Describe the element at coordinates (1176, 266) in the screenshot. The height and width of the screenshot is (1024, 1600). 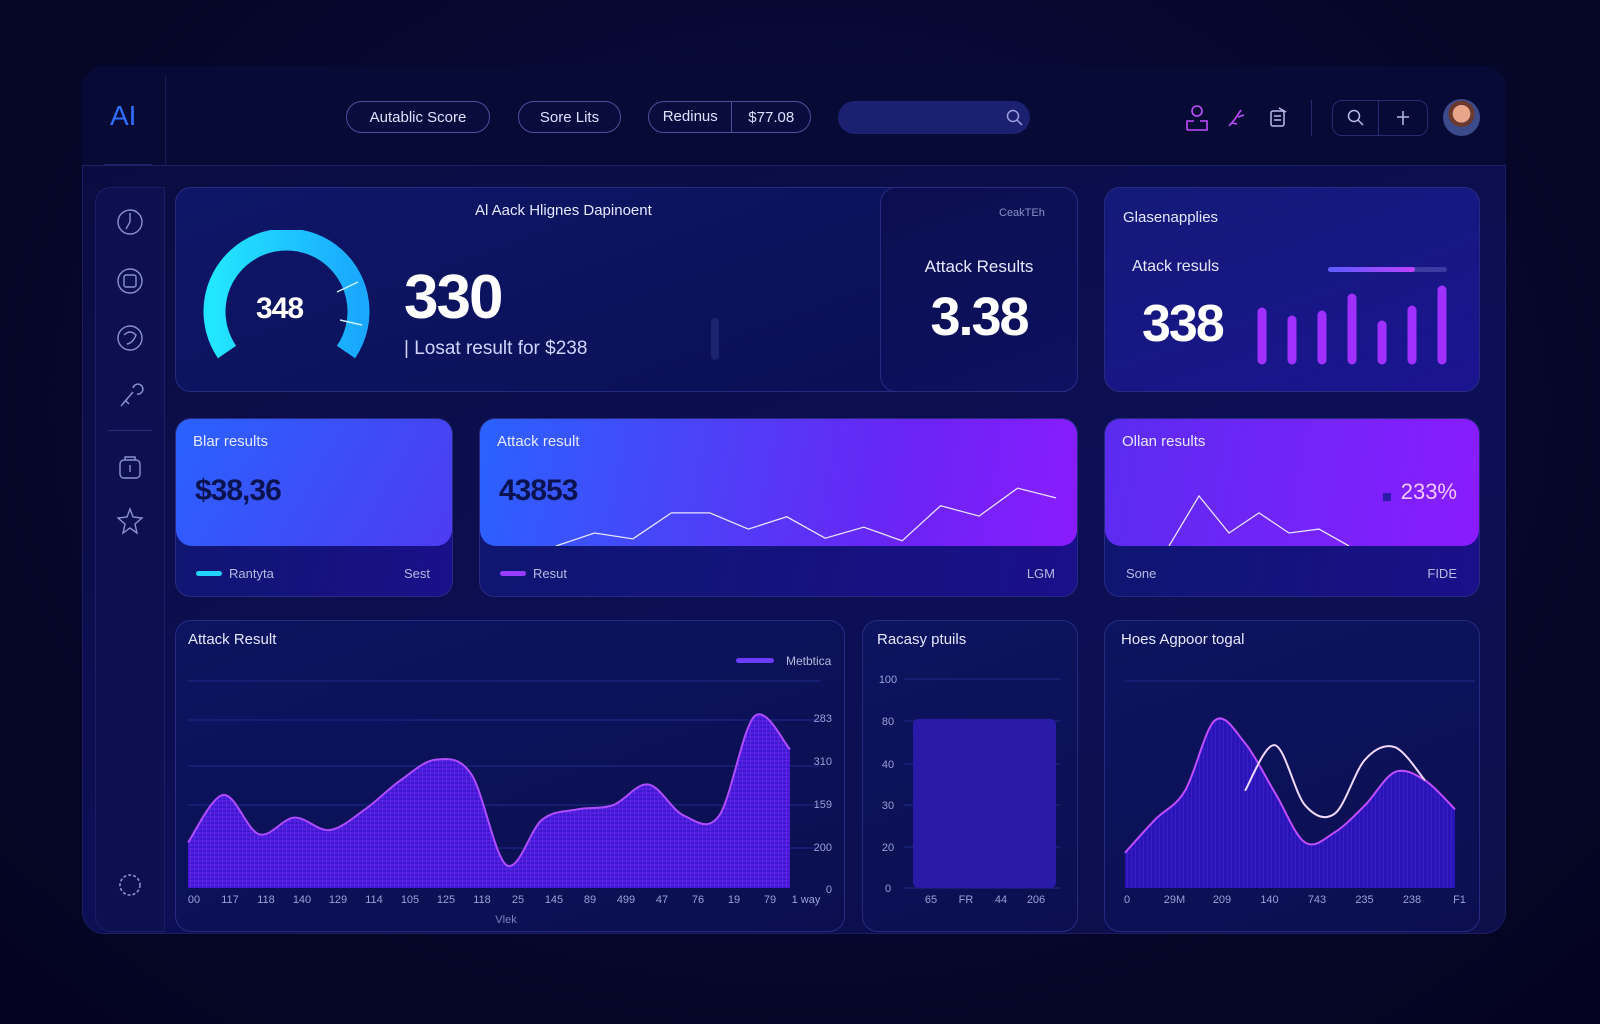
I see `glasen-subtitle: Atack resuls` at that location.